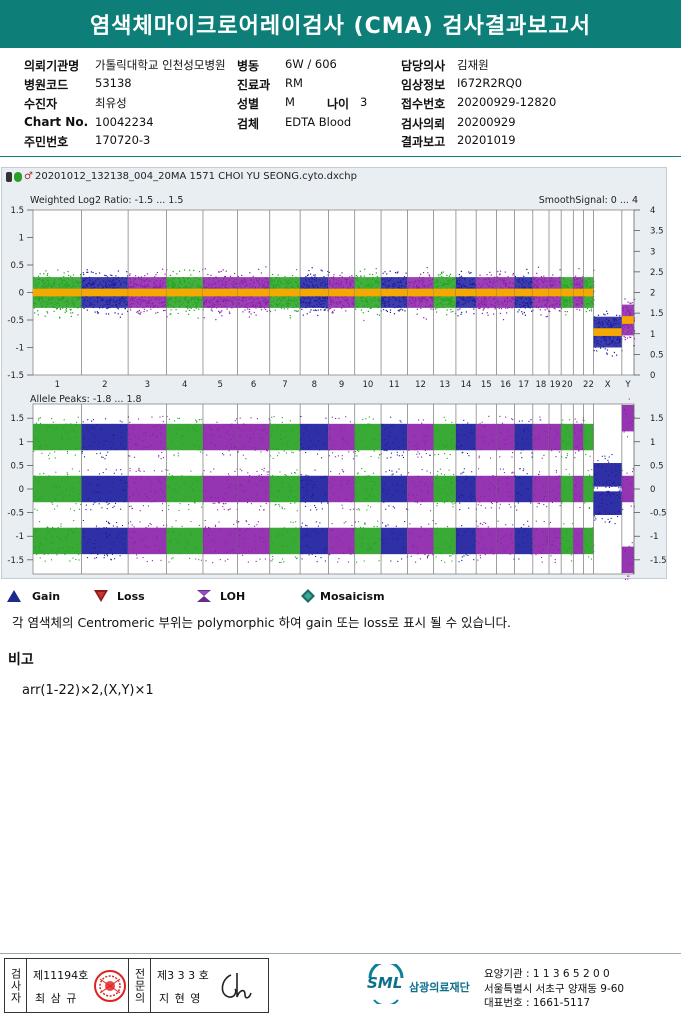 This screenshot has height=1022, width=681. I want to click on top-left-tick: 1.5, so click(17, 211).